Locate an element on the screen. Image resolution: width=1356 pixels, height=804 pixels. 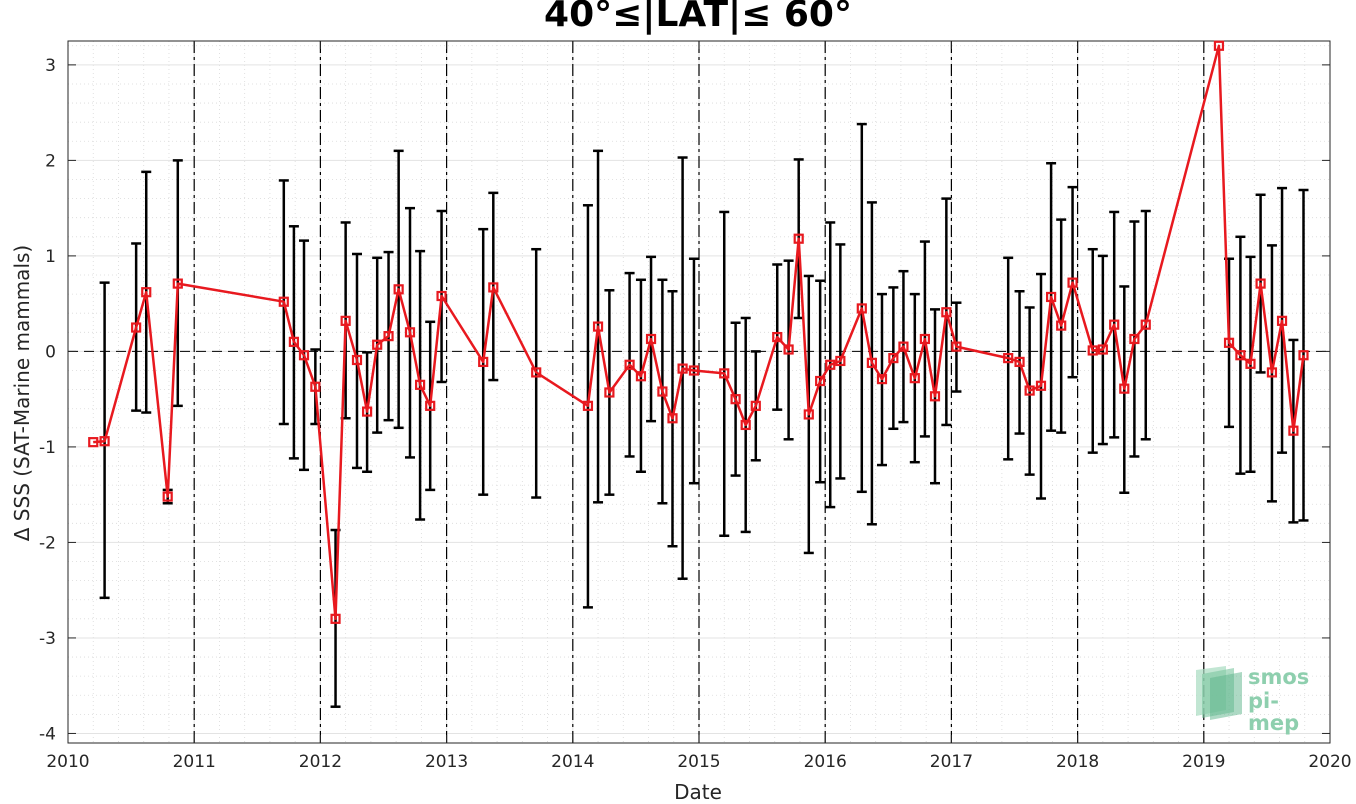
y-tick-label: -3 is located at coordinates (47, 639).